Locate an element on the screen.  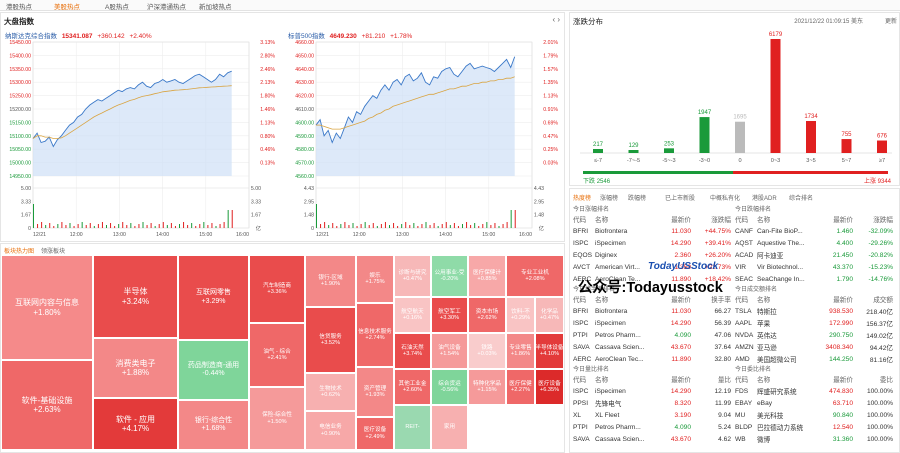
heatmap-cell: 汽车制造商 +3.36% is located at coordinates (277, 289).